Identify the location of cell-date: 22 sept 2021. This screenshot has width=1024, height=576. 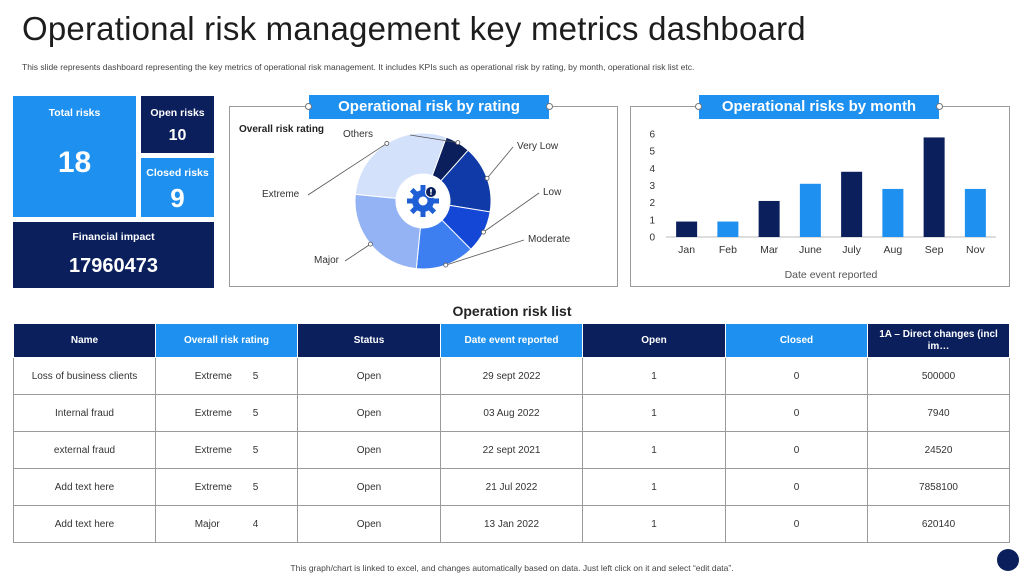
(511, 450).